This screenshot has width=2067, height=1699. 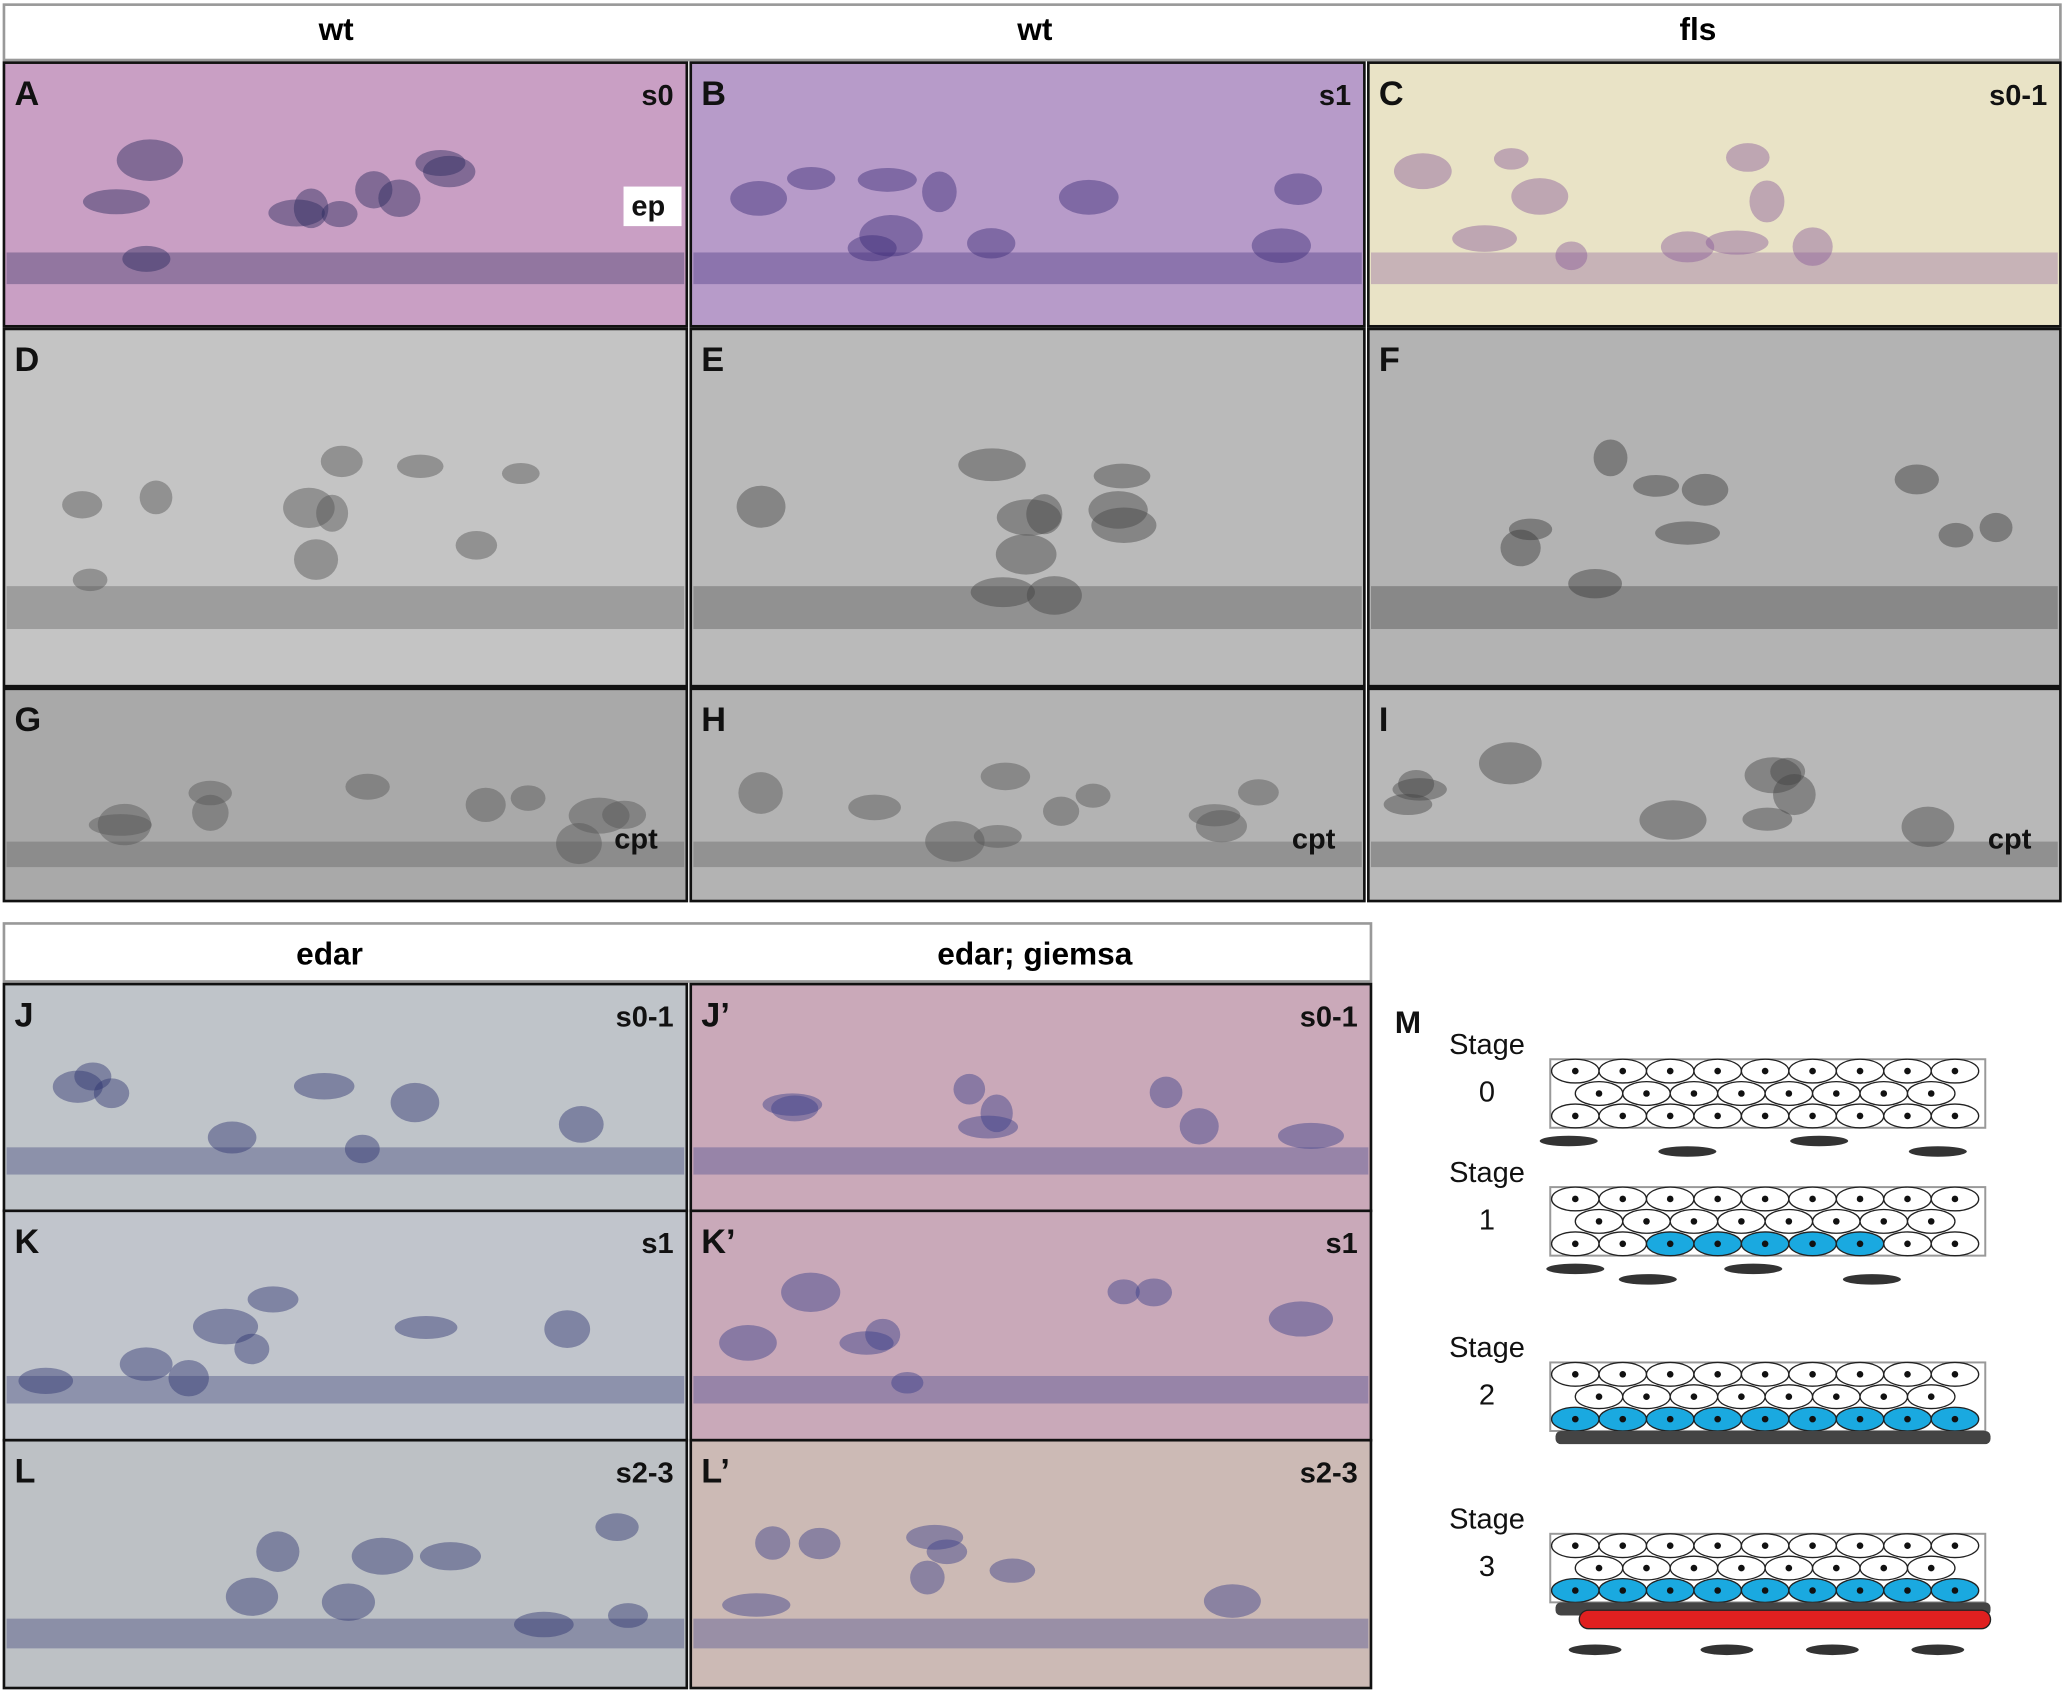 I want to click on panel-label: L’, so click(x=715, y=1471).